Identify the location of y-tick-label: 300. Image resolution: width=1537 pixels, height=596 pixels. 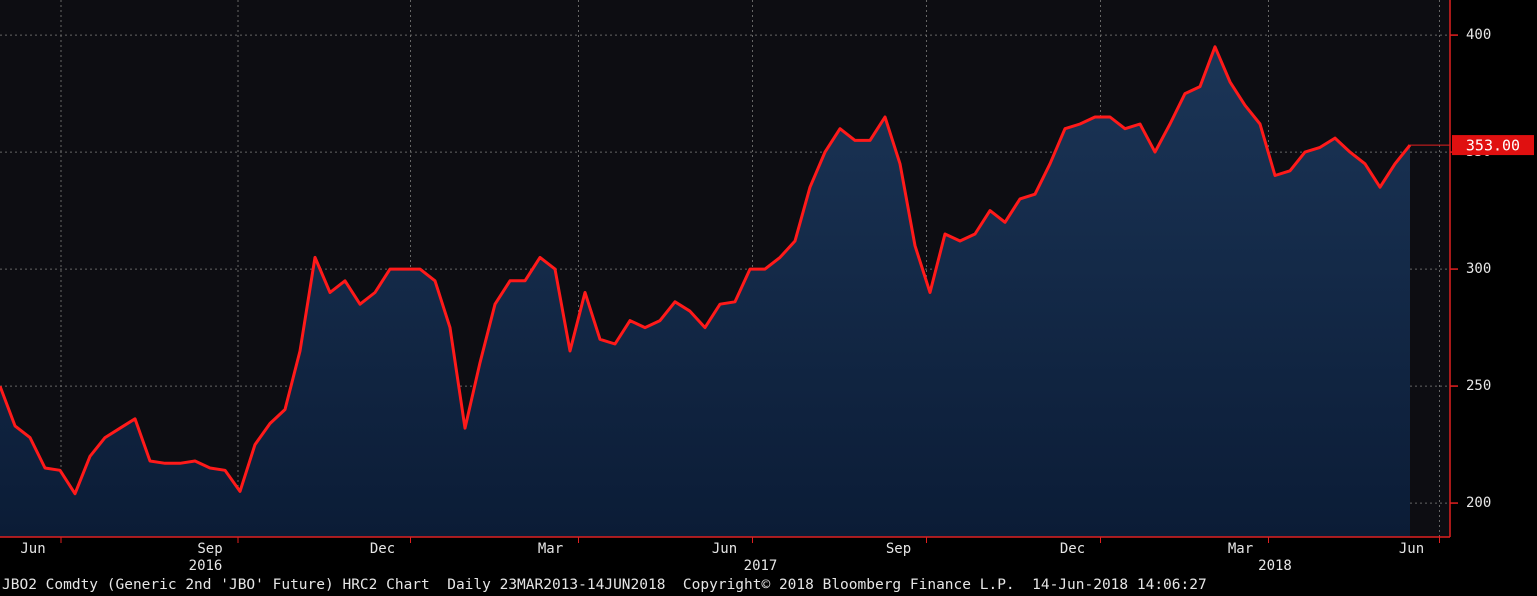
(1478, 269).